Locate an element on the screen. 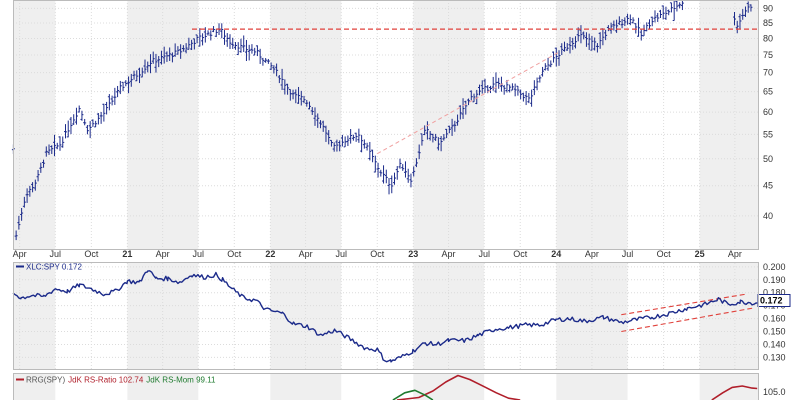 This screenshot has height=400, width=800. ratio-channel is located at coordinates (687, 313).